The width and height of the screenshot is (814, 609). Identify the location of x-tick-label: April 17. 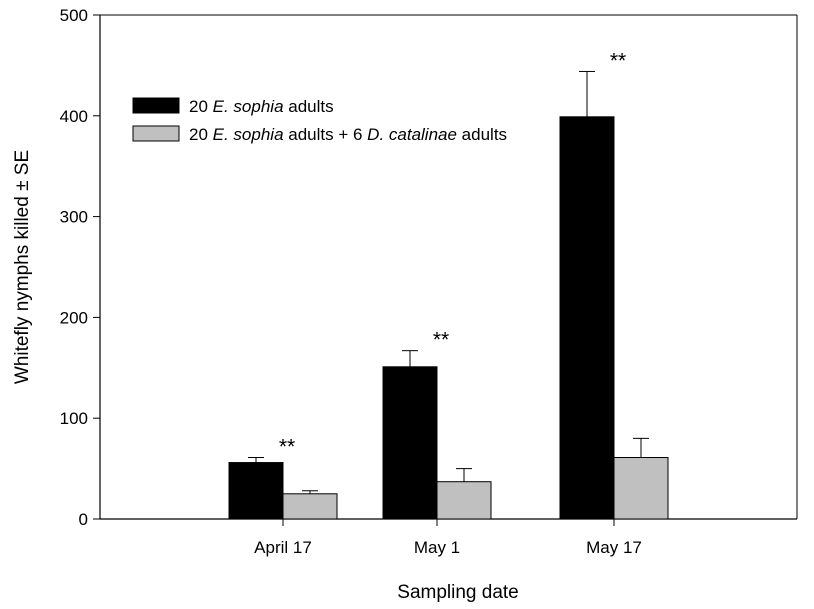
(283, 547).